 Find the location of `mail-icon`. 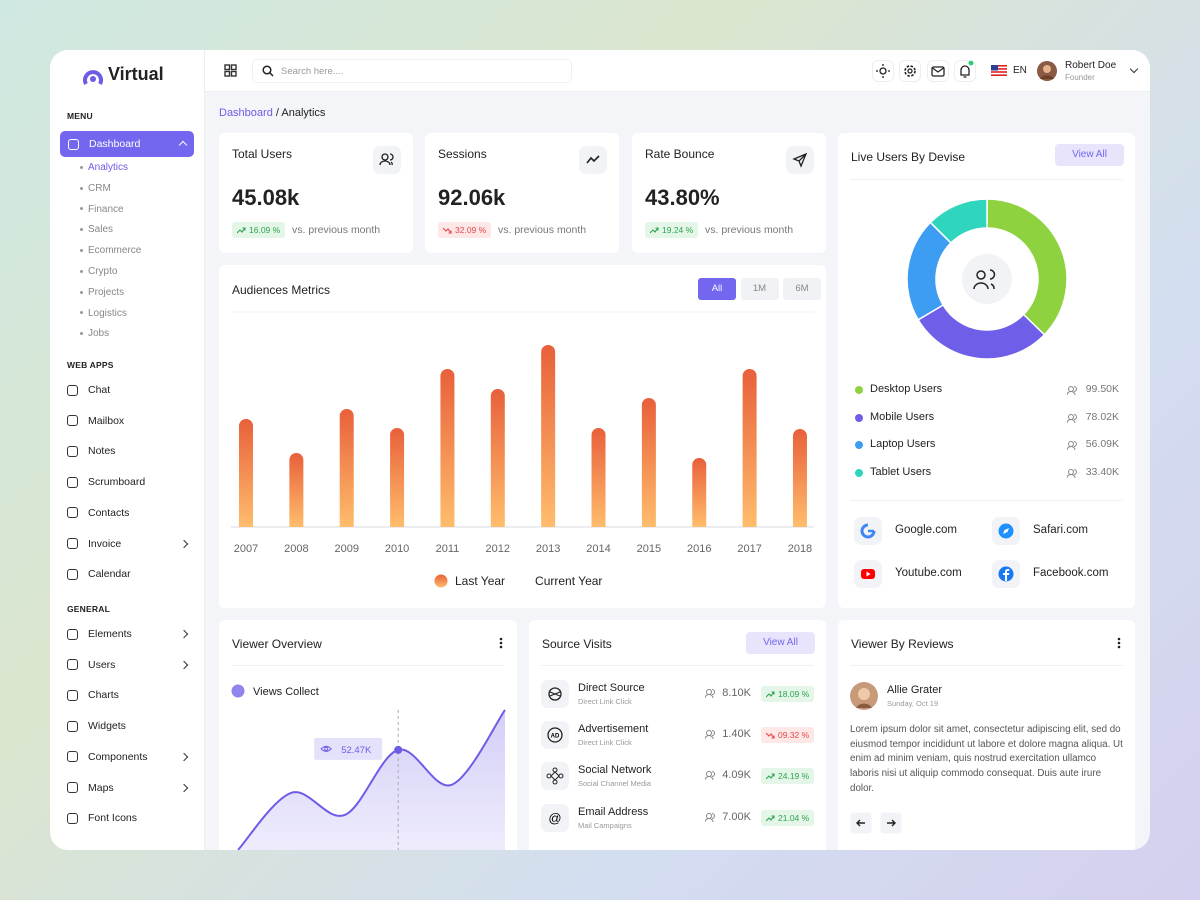

mail-icon is located at coordinates (938, 71).